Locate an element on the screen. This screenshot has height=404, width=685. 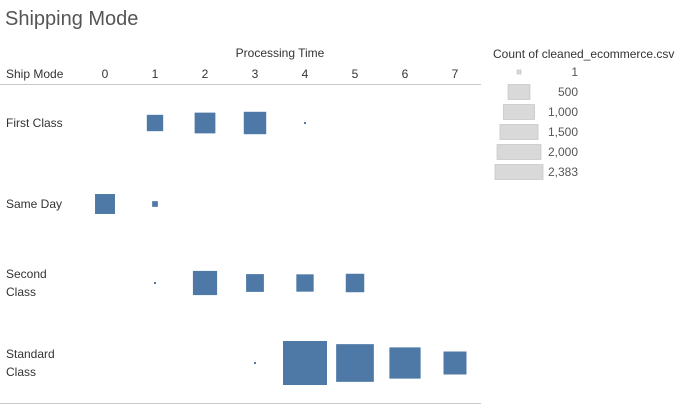
row-header-label: Ship Mode is located at coordinates (35, 74).